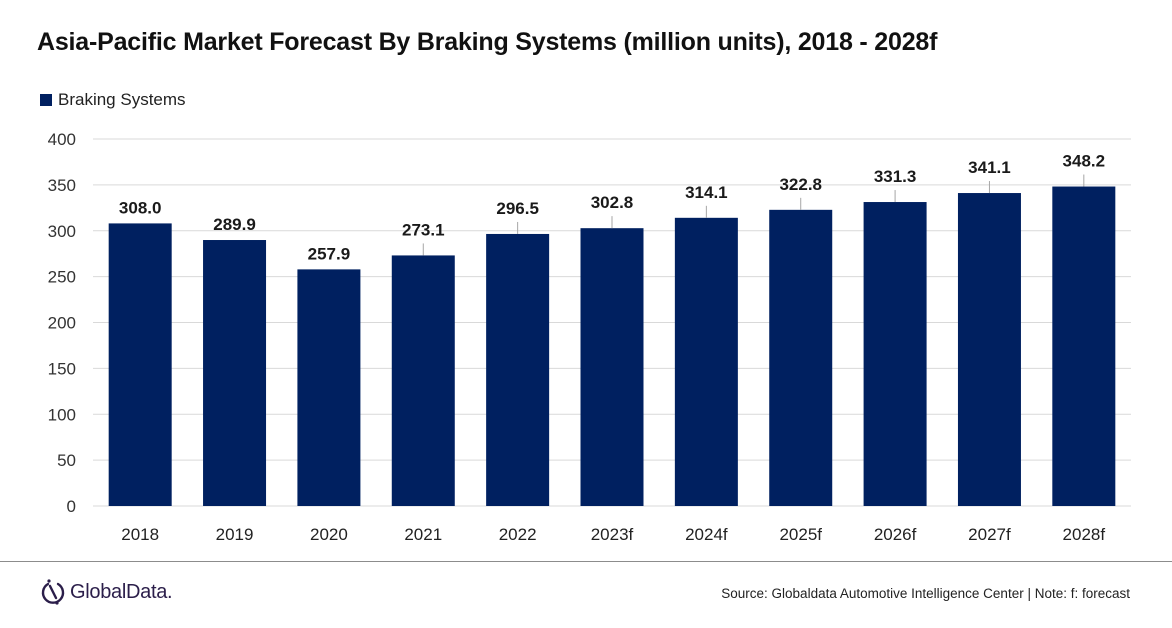 This screenshot has height=628, width=1172. I want to click on data-label: 302.8, so click(612, 202).